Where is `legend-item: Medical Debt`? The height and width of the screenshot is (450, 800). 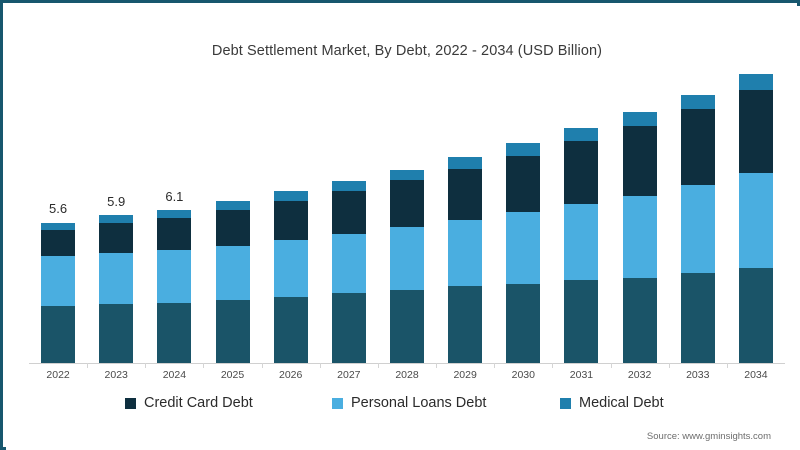
legend-item: Medical Debt is located at coordinates (612, 403).